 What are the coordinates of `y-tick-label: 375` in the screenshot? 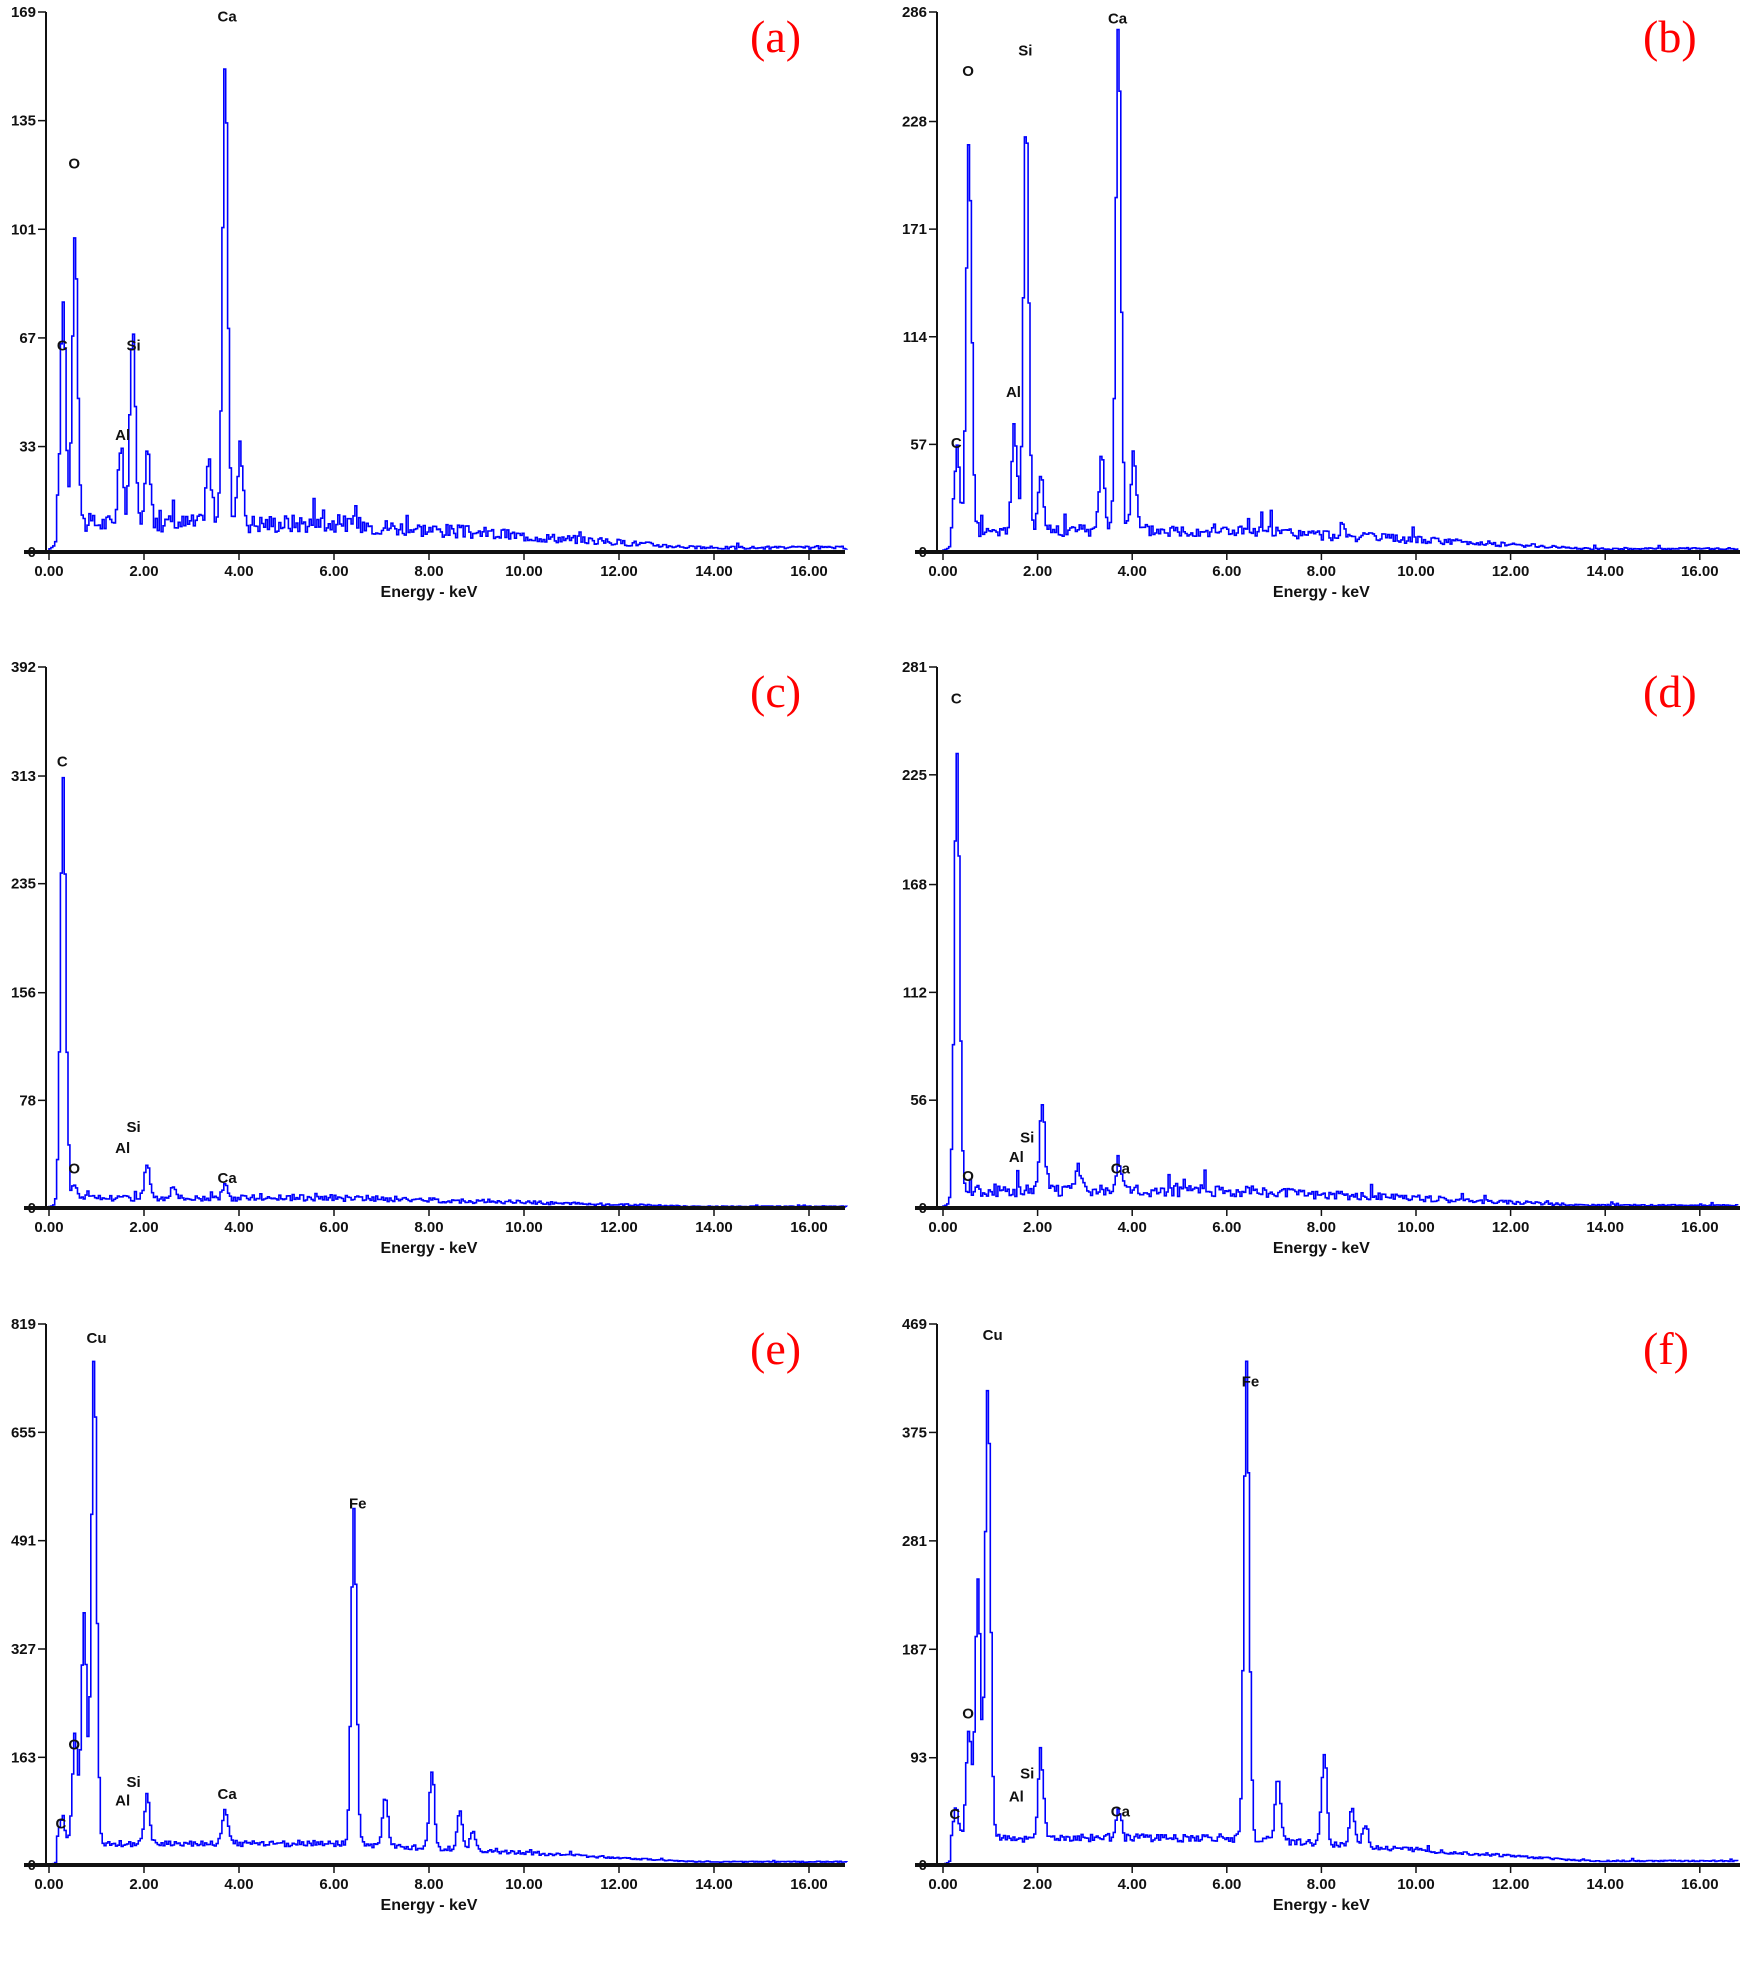 It's located at (914, 1432).